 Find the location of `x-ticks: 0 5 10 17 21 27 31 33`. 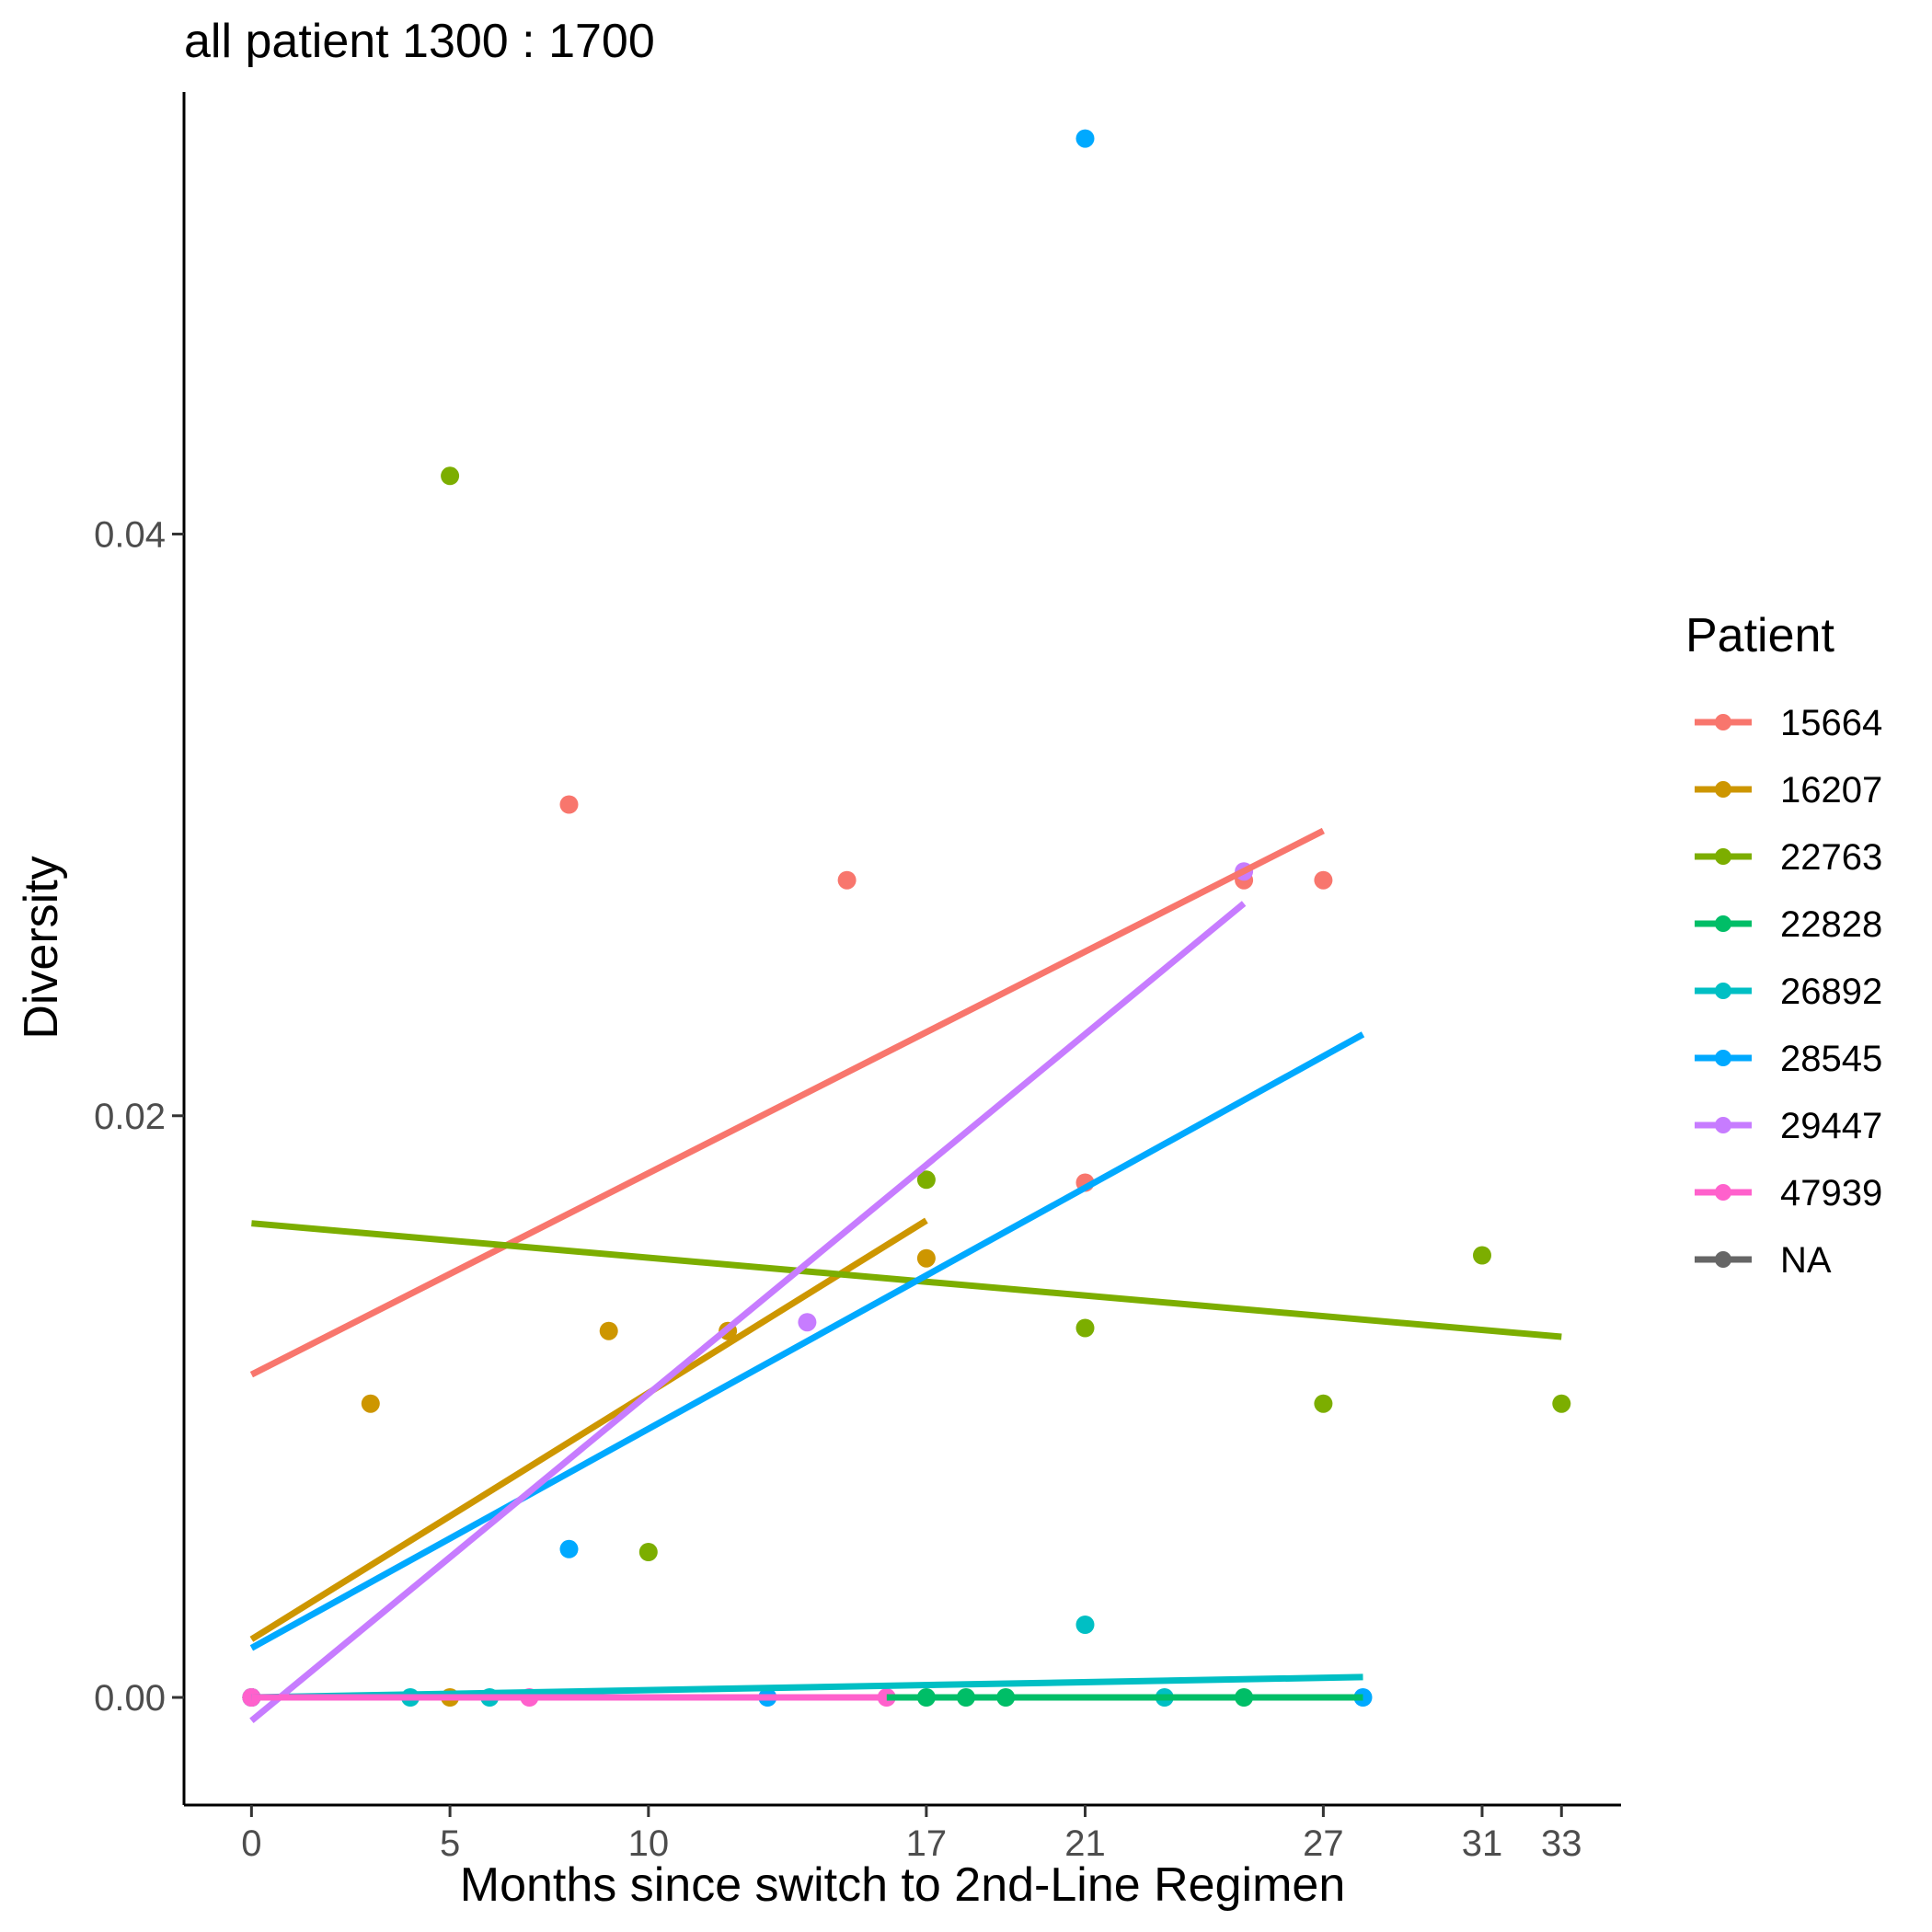

x-ticks: 0 5 10 17 21 27 31 33 is located at coordinates (911, 1834).